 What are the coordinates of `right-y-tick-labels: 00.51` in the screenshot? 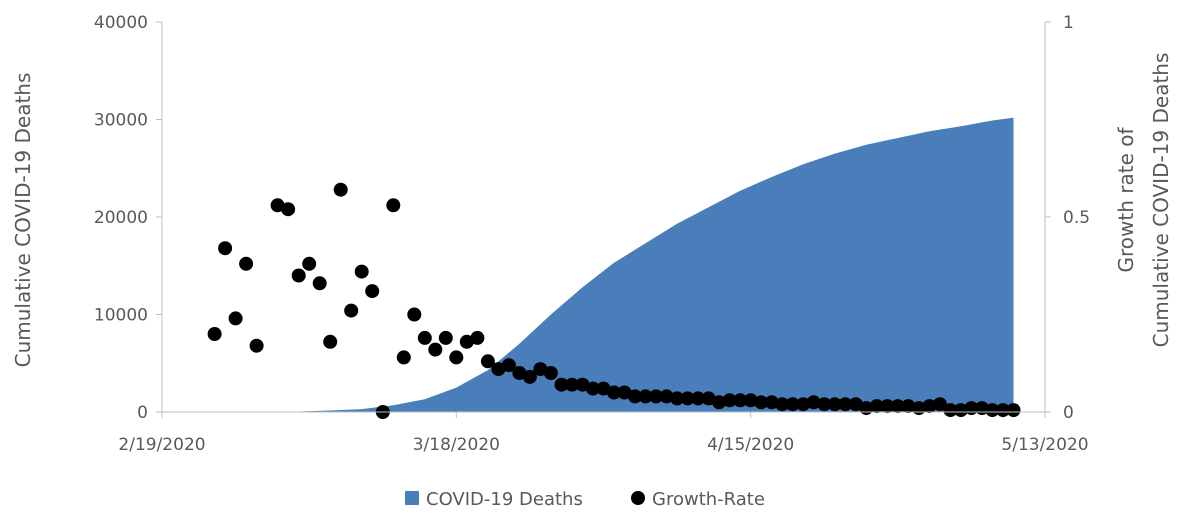 It's located at (1067, 218).